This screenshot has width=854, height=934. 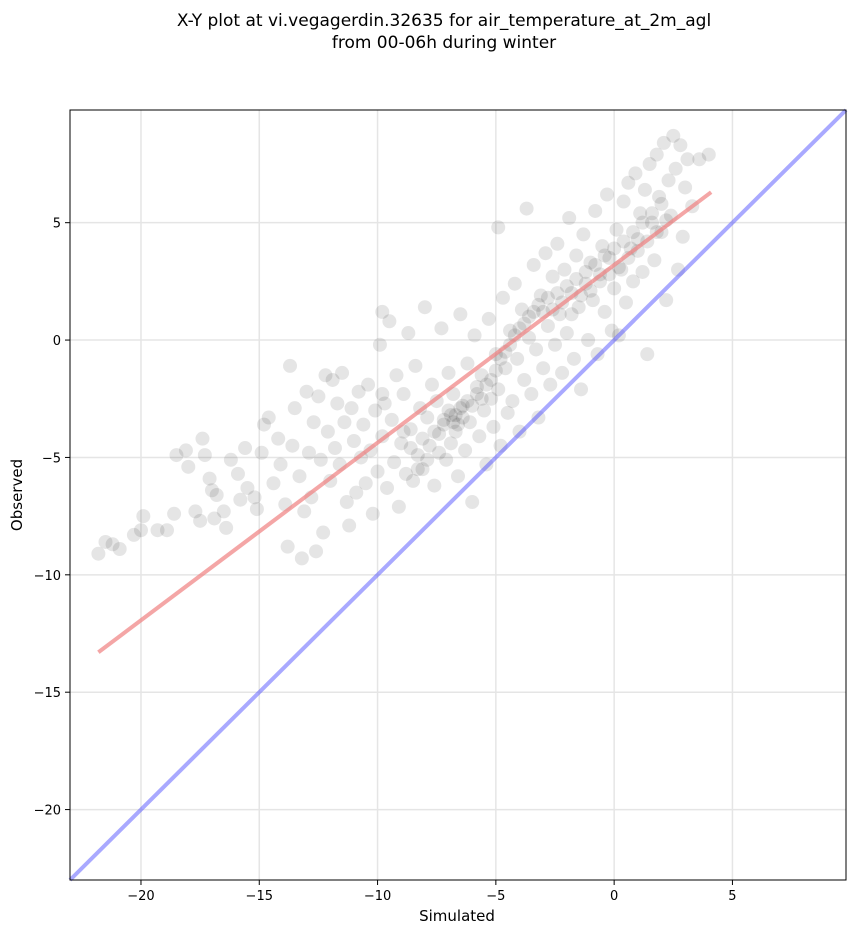 What do you see at coordinates (444, 43) in the screenshot?
I see `chart-title-line-2: from 00-06h during winter` at bounding box center [444, 43].